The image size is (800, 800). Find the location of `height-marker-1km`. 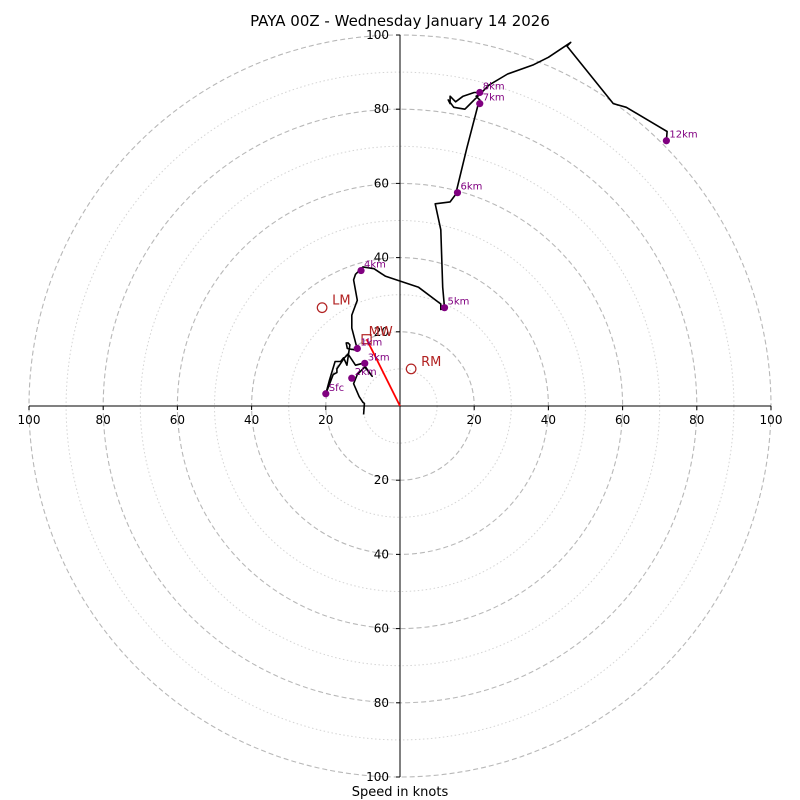

height-marker-1km is located at coordinates (357, 348).